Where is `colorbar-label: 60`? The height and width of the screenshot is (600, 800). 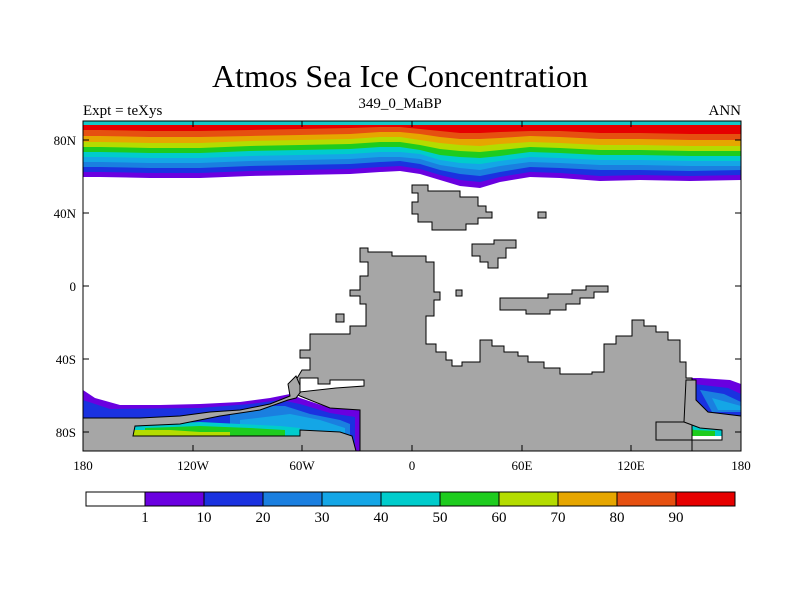 colorbar-label: 60 is located at coordinates (499, 518).